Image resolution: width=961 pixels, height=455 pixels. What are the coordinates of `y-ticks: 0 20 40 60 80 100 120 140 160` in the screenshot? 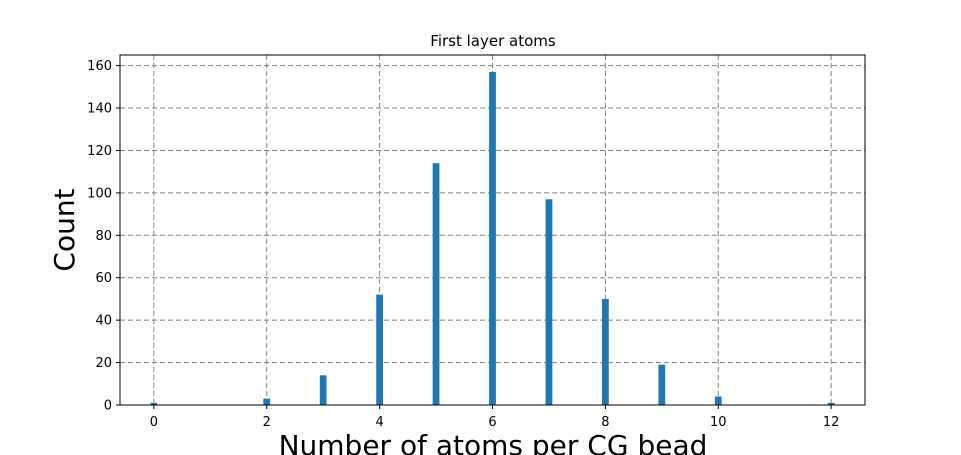 It's located at (103, 236).